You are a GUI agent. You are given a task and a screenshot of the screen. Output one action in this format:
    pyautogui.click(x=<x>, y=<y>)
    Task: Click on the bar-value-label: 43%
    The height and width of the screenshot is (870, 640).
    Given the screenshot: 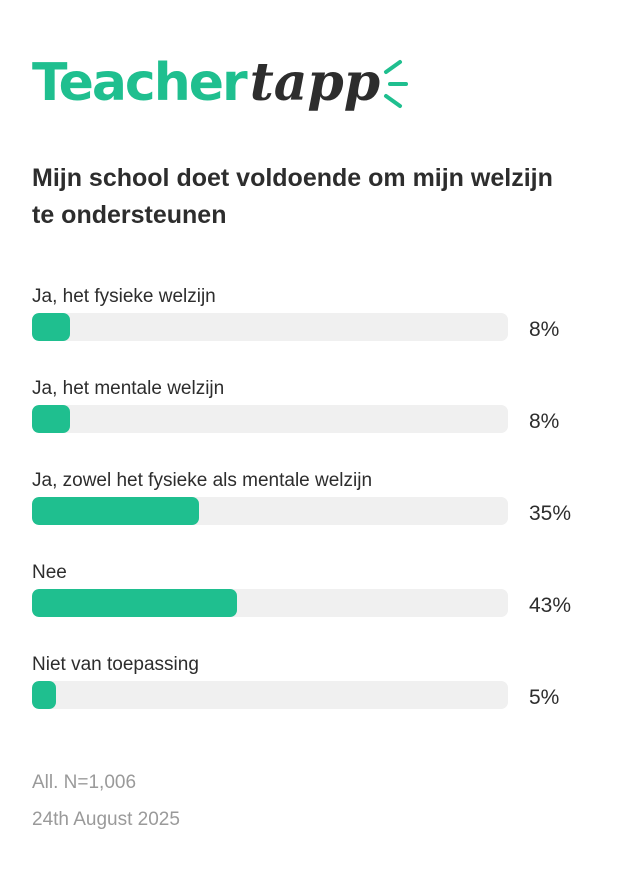 What is the action you would take?
    pyautogui.click(x=550, y=605)
    